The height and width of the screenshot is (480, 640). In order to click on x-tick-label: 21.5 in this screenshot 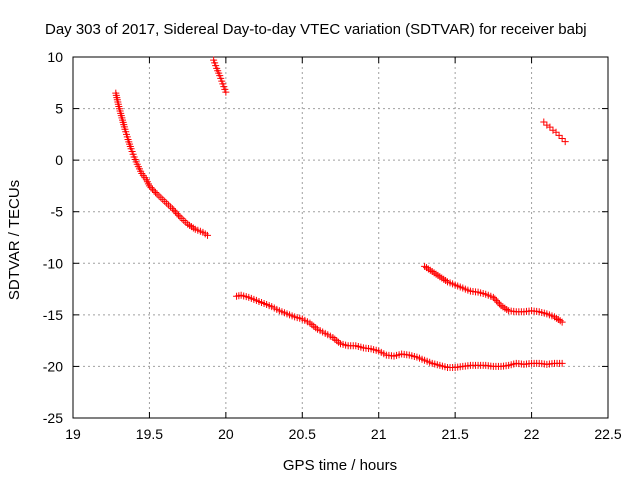, I will do `click(455, 434)`.